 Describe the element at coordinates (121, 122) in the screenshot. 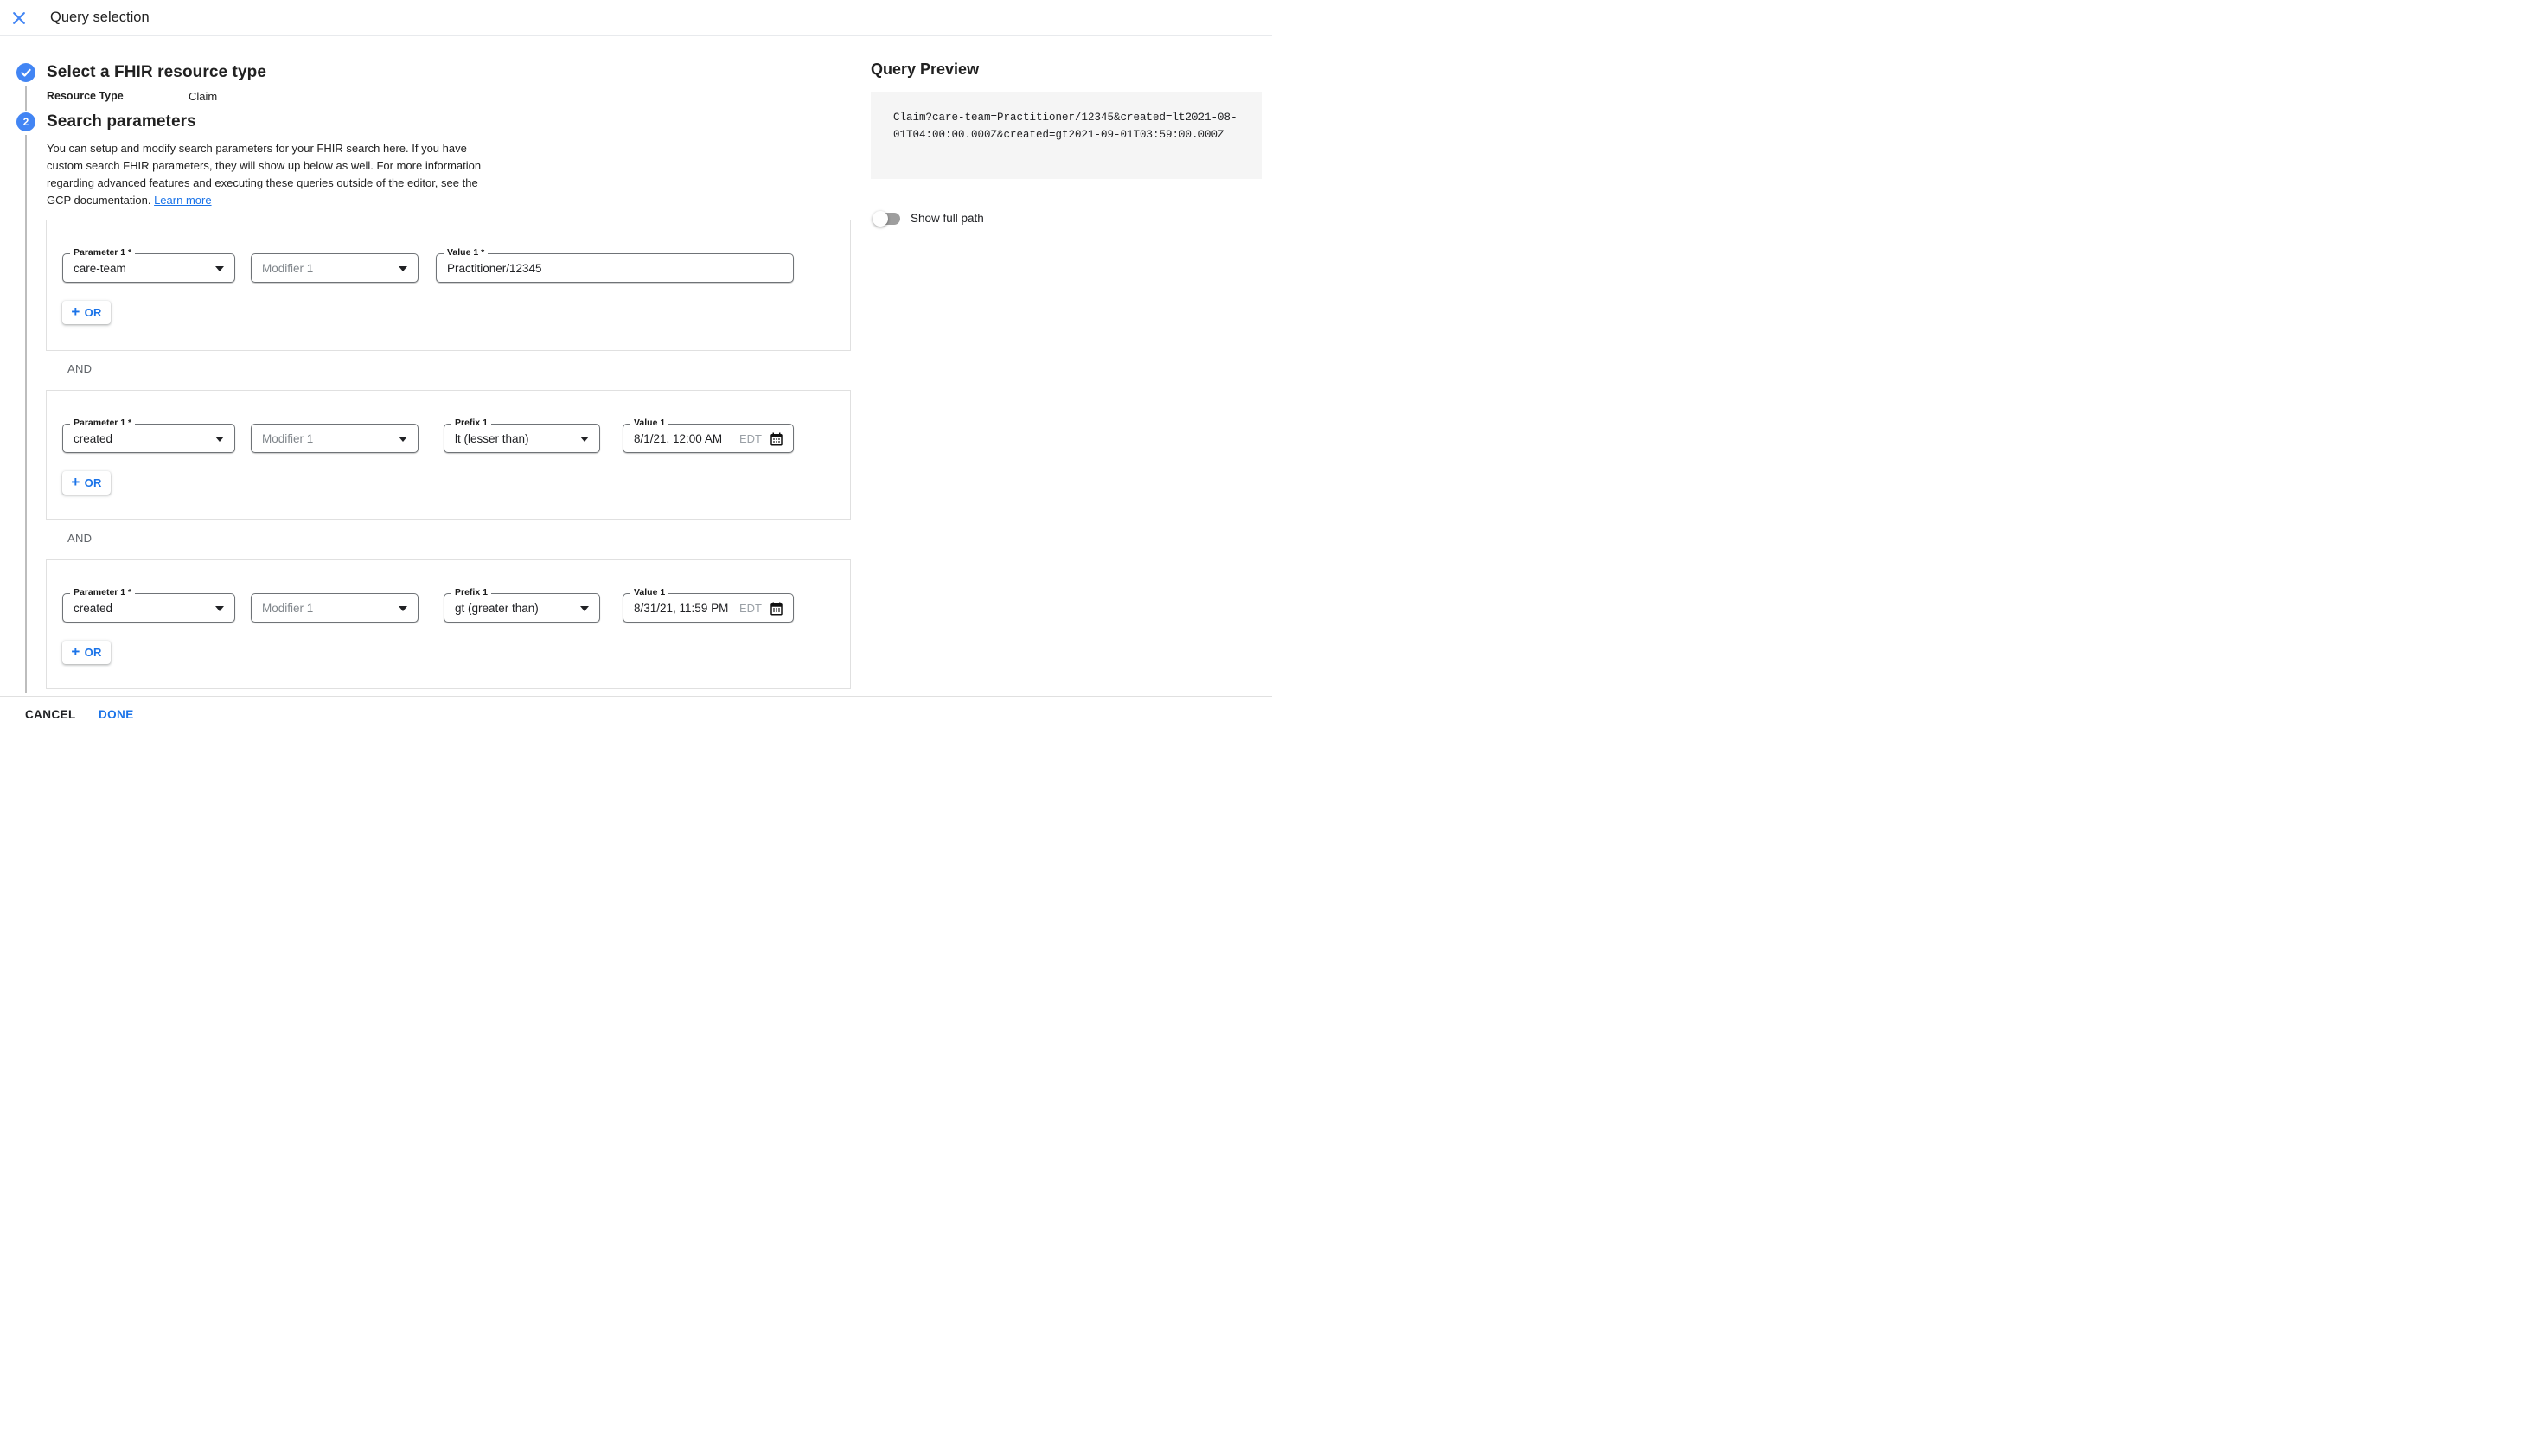

I see `step2-title: Search parameters` at that location.